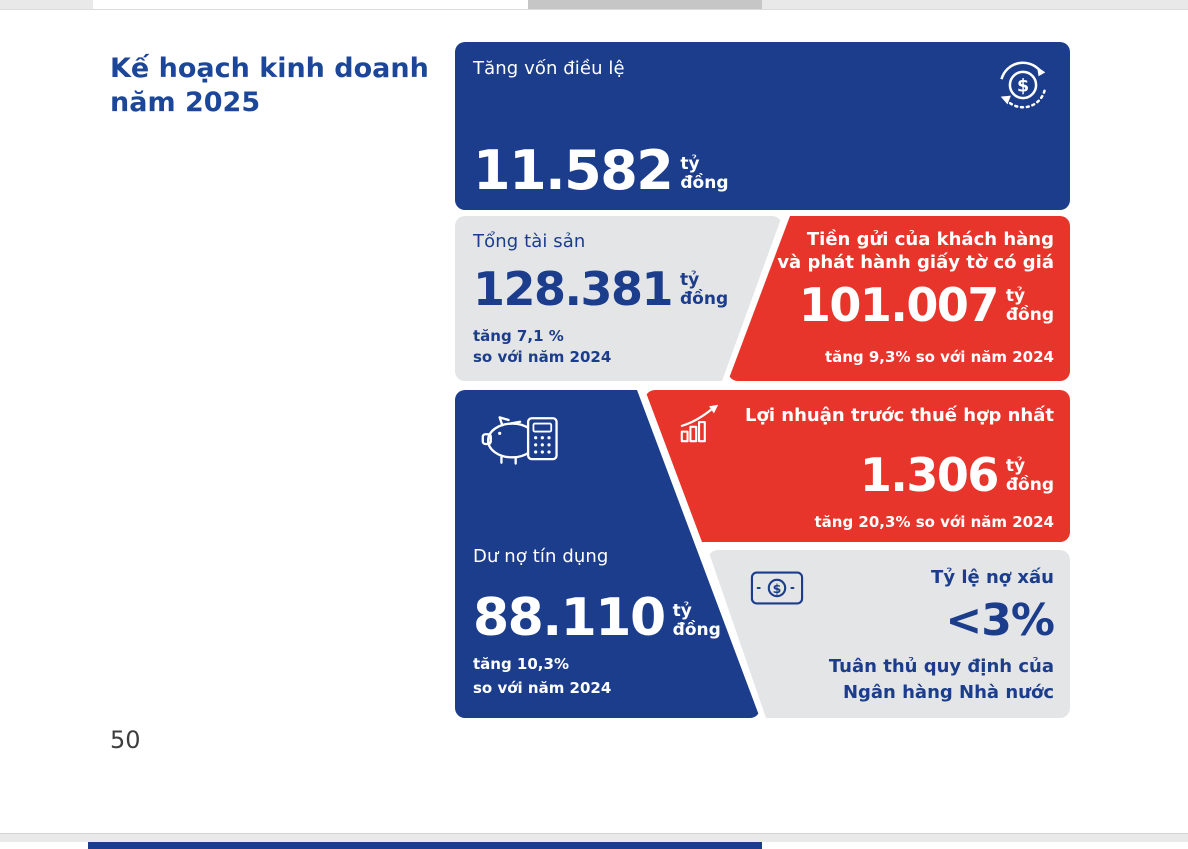 The width and height of the screenshot is (1188, 849). Describe the element at coordinates (573, 289) in the screenshot. I see `total-assets-value: 128.381` at that location.